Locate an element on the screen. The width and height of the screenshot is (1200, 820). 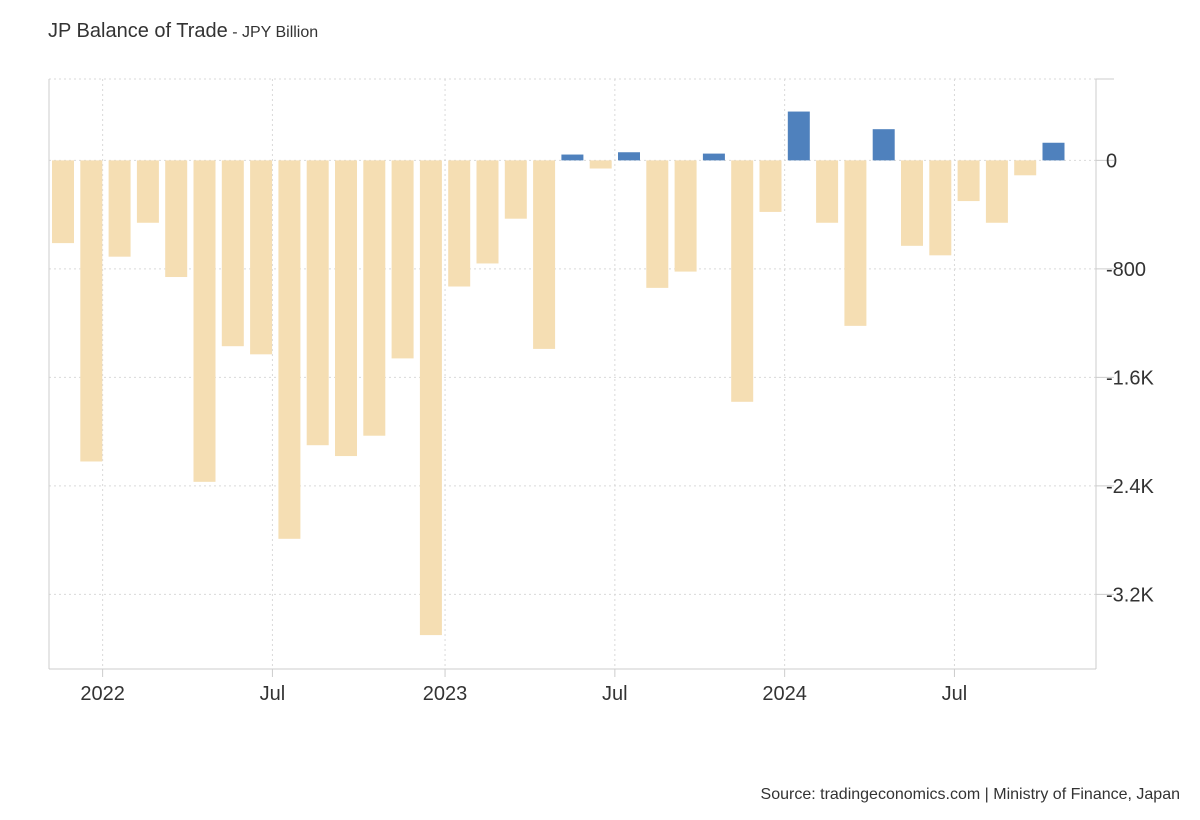
y-tick-label: -3.2K is located at coordinates (1130, 595).